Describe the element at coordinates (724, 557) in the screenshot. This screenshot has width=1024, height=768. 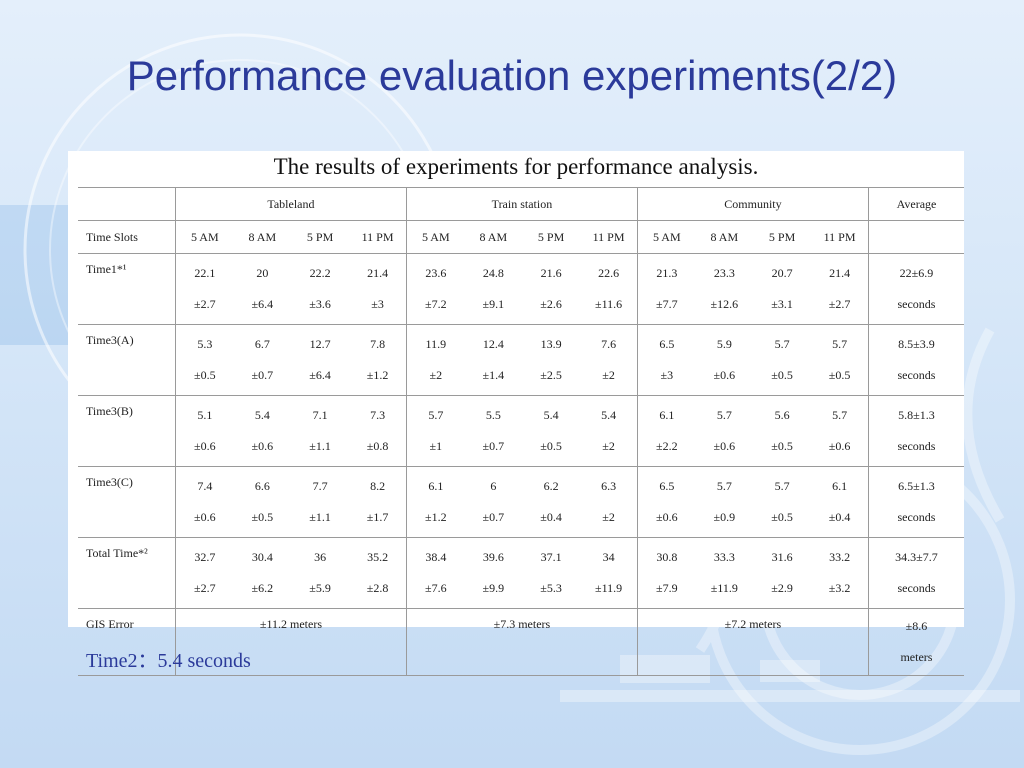
I see `cell-mean: 33.3` at that location.